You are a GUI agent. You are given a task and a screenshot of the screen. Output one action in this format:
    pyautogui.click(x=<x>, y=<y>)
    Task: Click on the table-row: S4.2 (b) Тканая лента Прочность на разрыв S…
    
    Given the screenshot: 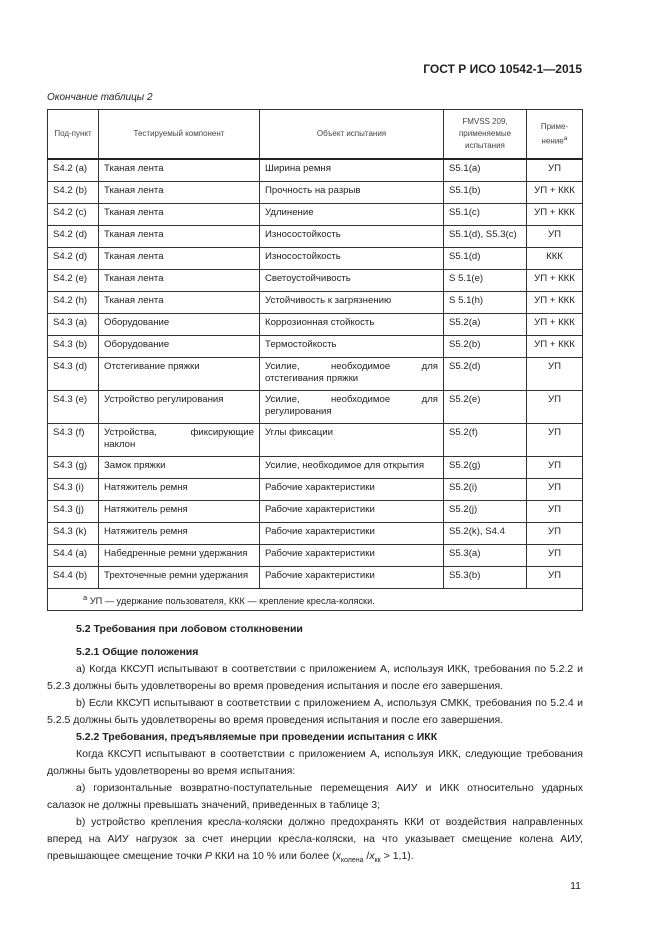 What is the action you would take?
    pyautogui.click(x=315, y=192)
    